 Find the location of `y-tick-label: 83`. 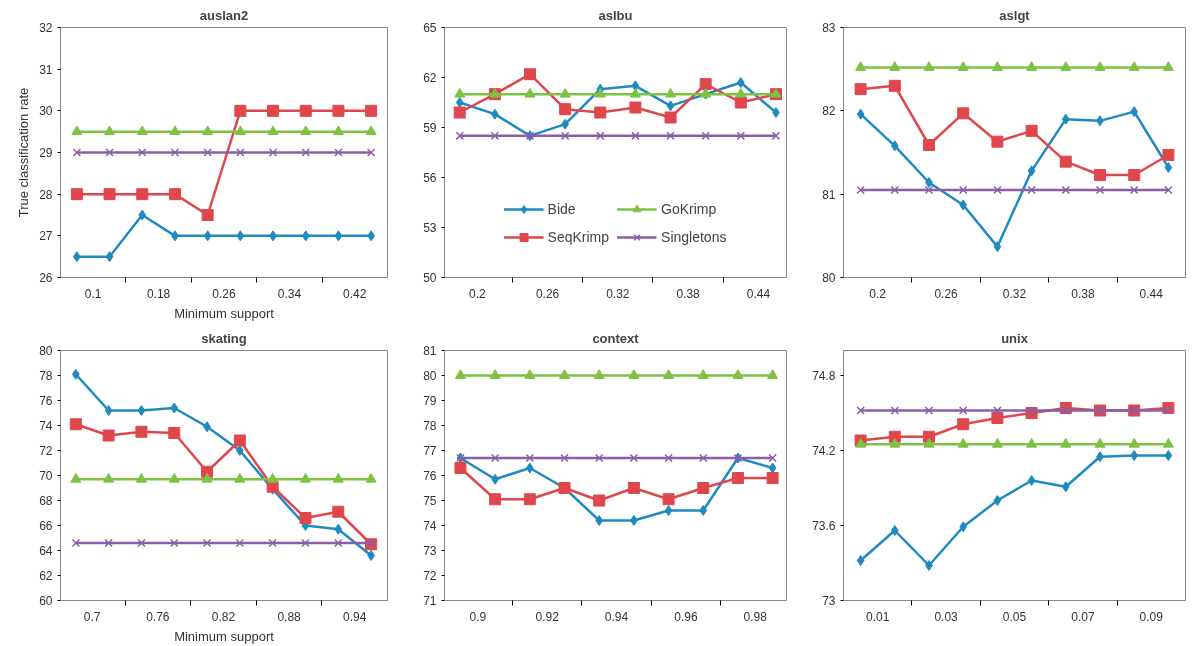

y-tick-label: 83 is located at coordinates (829, 28).